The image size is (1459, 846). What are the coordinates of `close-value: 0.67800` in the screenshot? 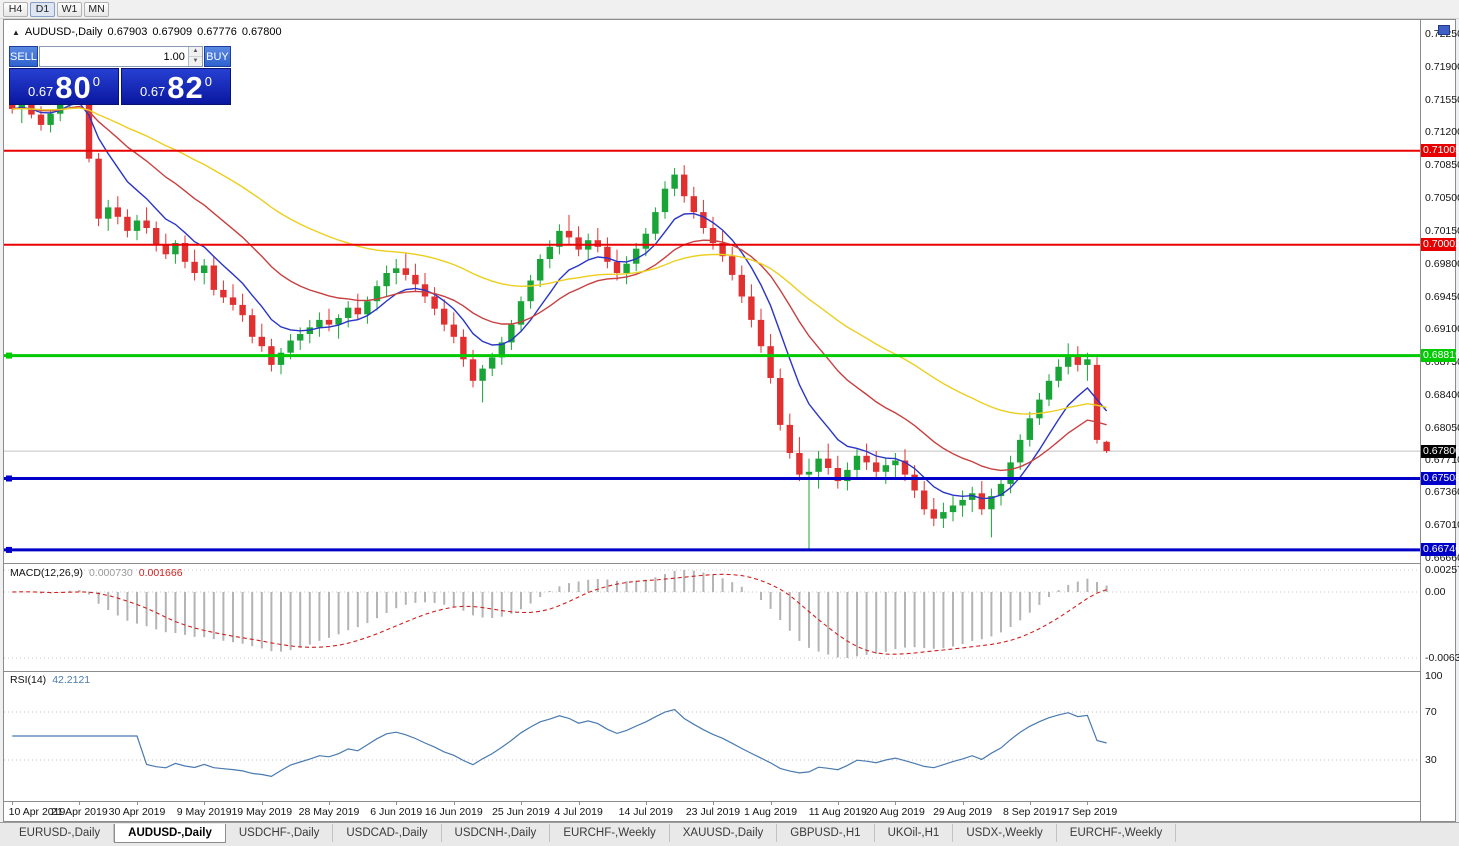 It's located at (261, 32).